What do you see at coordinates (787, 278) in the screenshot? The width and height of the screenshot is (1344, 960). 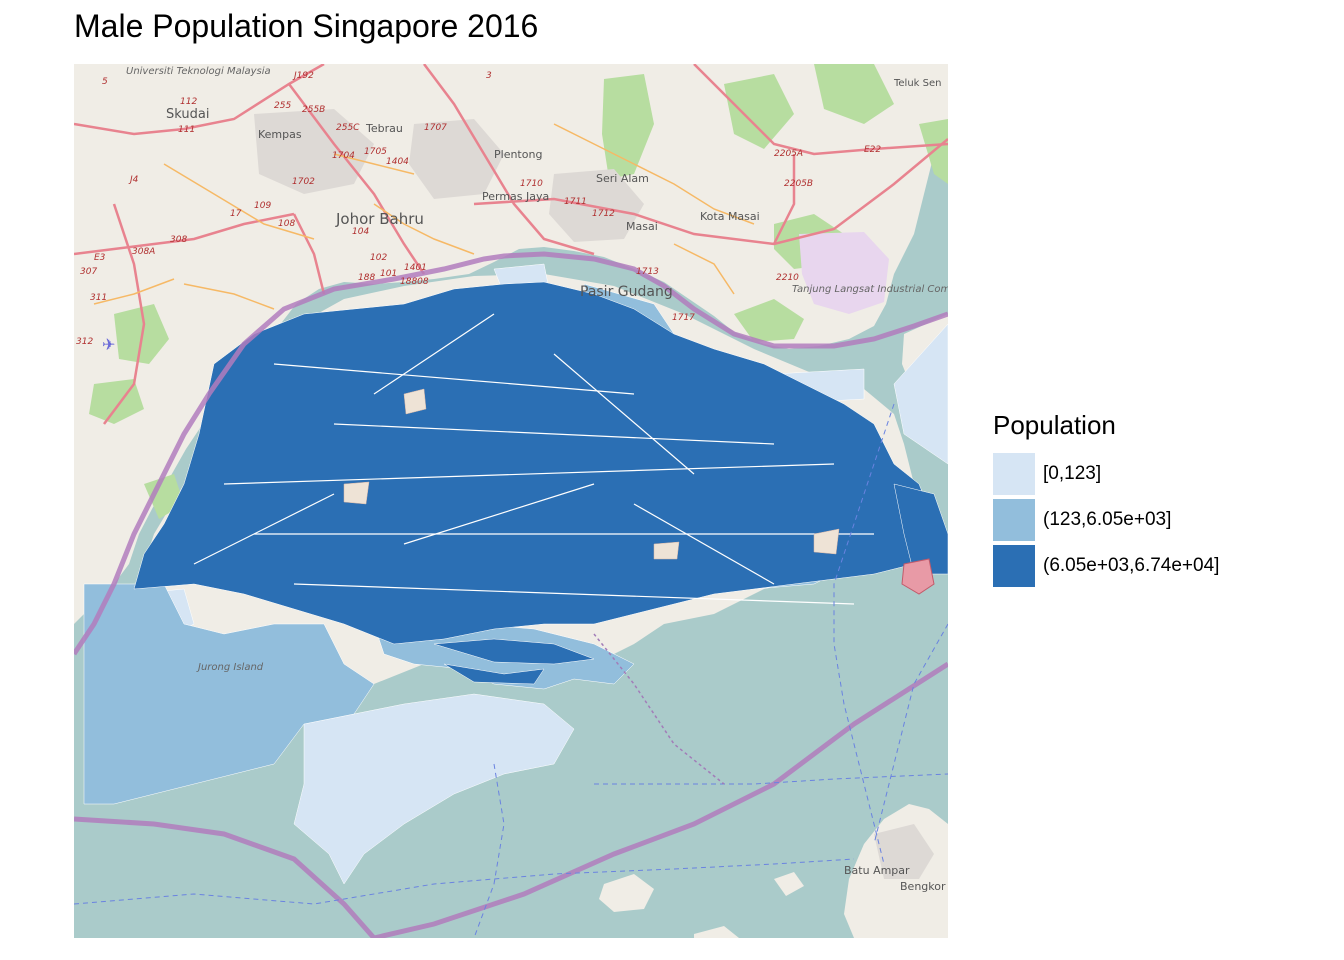 I see `road-label: 2210` at bounding box center [787, 278].